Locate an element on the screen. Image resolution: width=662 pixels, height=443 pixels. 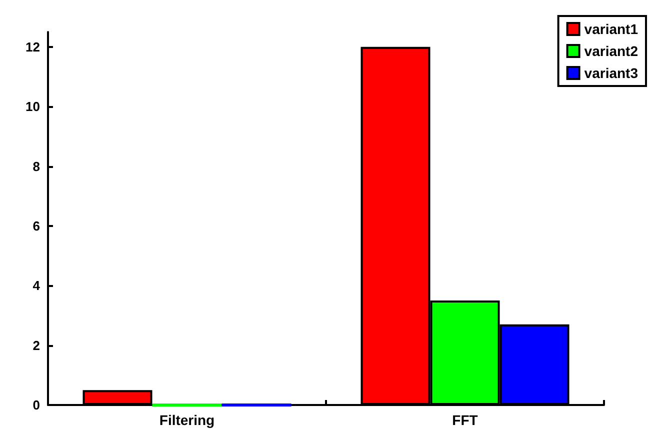
legend-label: variant3 is located at coordinates (611, 73).